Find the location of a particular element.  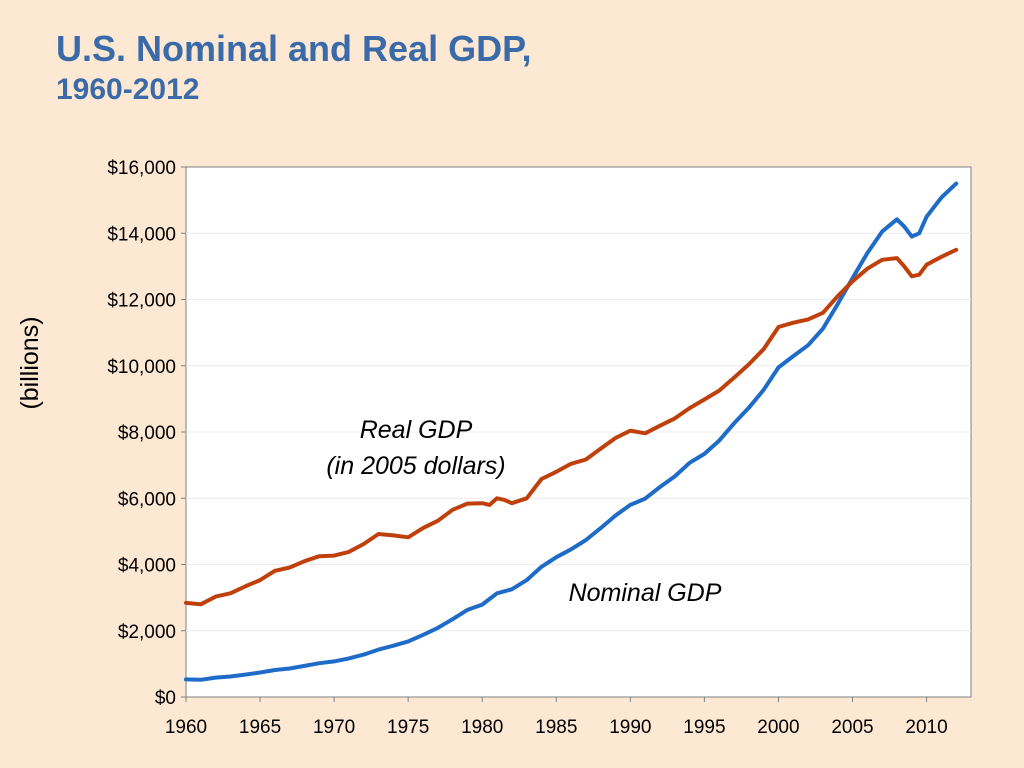

y-tick-label: $4,000 is located at coordinates (147, 566).